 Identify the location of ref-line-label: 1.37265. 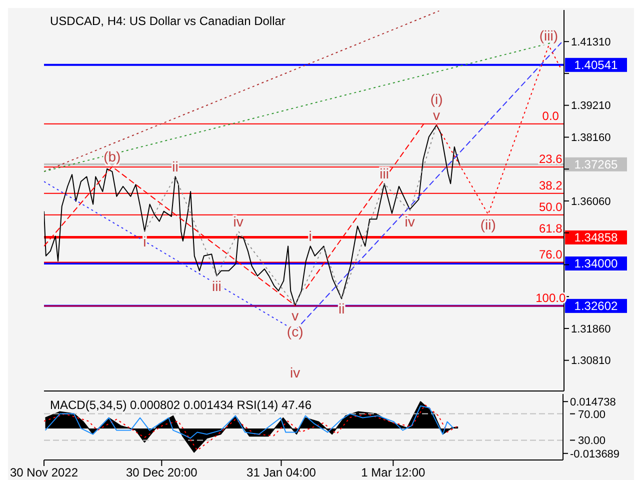
(596, 164).